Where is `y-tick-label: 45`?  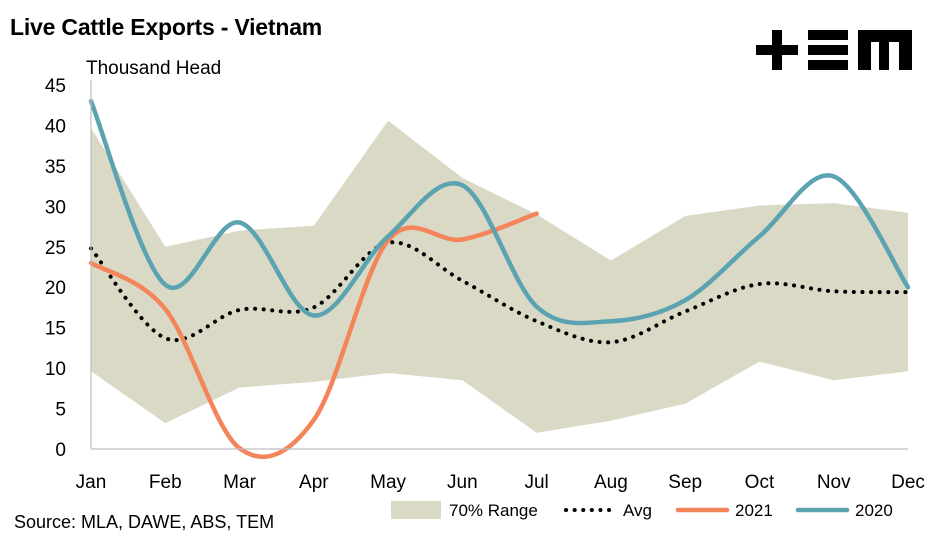 y-tick-label: 45 is located at coordinates (55, 86).